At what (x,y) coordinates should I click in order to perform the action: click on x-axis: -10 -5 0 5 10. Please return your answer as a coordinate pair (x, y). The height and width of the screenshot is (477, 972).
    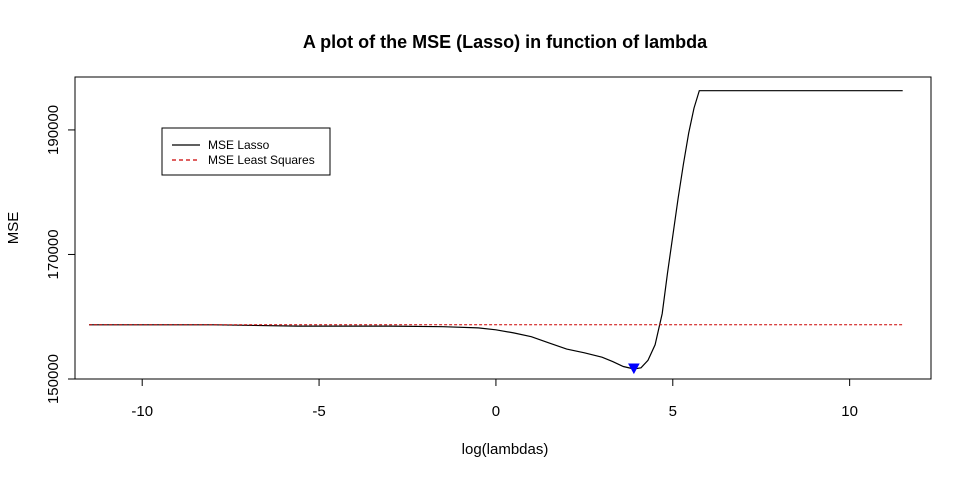
    Looking at the image, I should click on (494, 399).